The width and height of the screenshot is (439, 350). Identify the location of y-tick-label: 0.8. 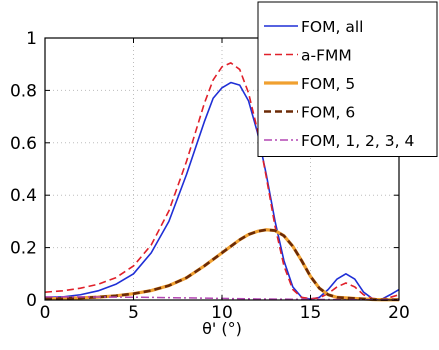
(23, 91).